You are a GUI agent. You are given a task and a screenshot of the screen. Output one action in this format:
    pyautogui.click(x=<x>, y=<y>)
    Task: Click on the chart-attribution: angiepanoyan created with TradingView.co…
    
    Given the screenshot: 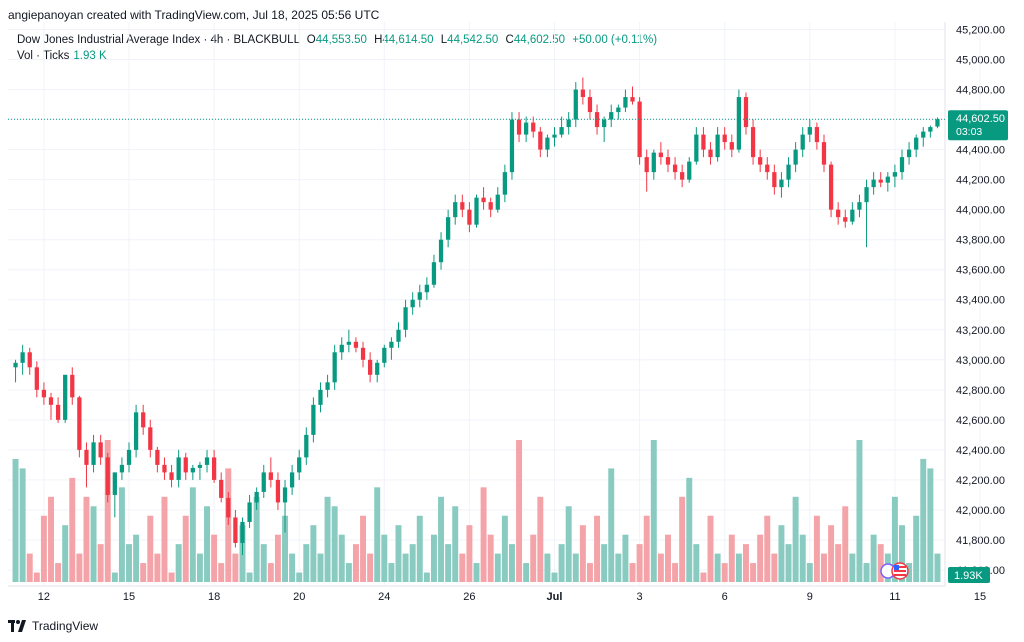 What is the action you would take?
    pyautogui.click(x=194, y=15)
    